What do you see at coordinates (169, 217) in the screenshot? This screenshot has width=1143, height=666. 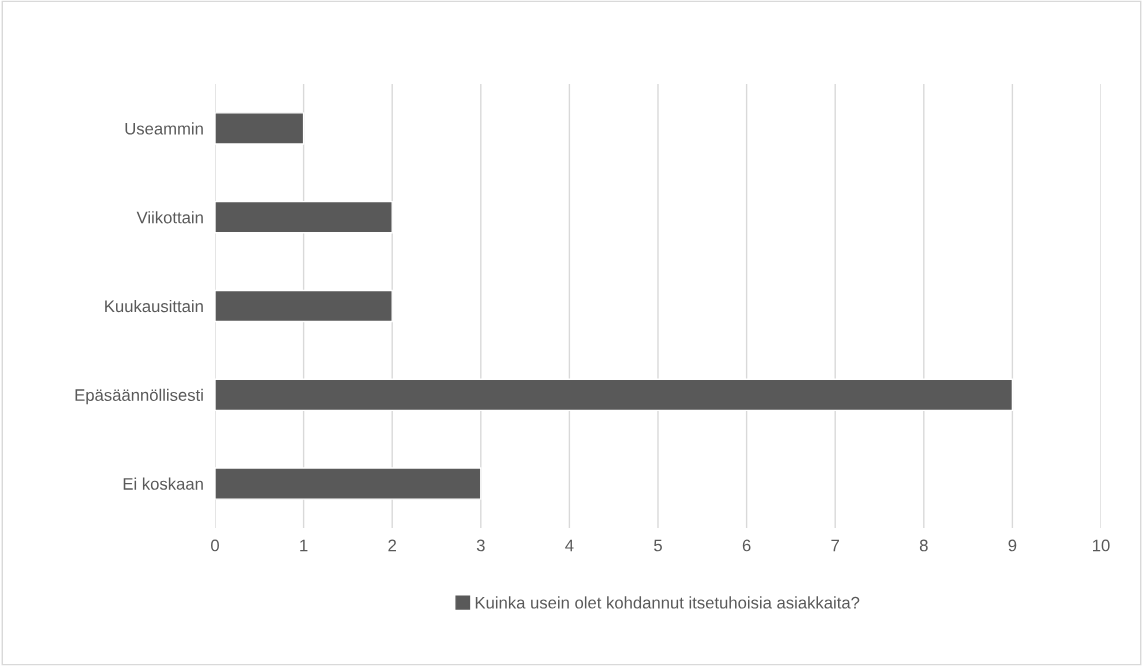 I see `y-tick-label: Viikottain` at bounding box center [169, 217].